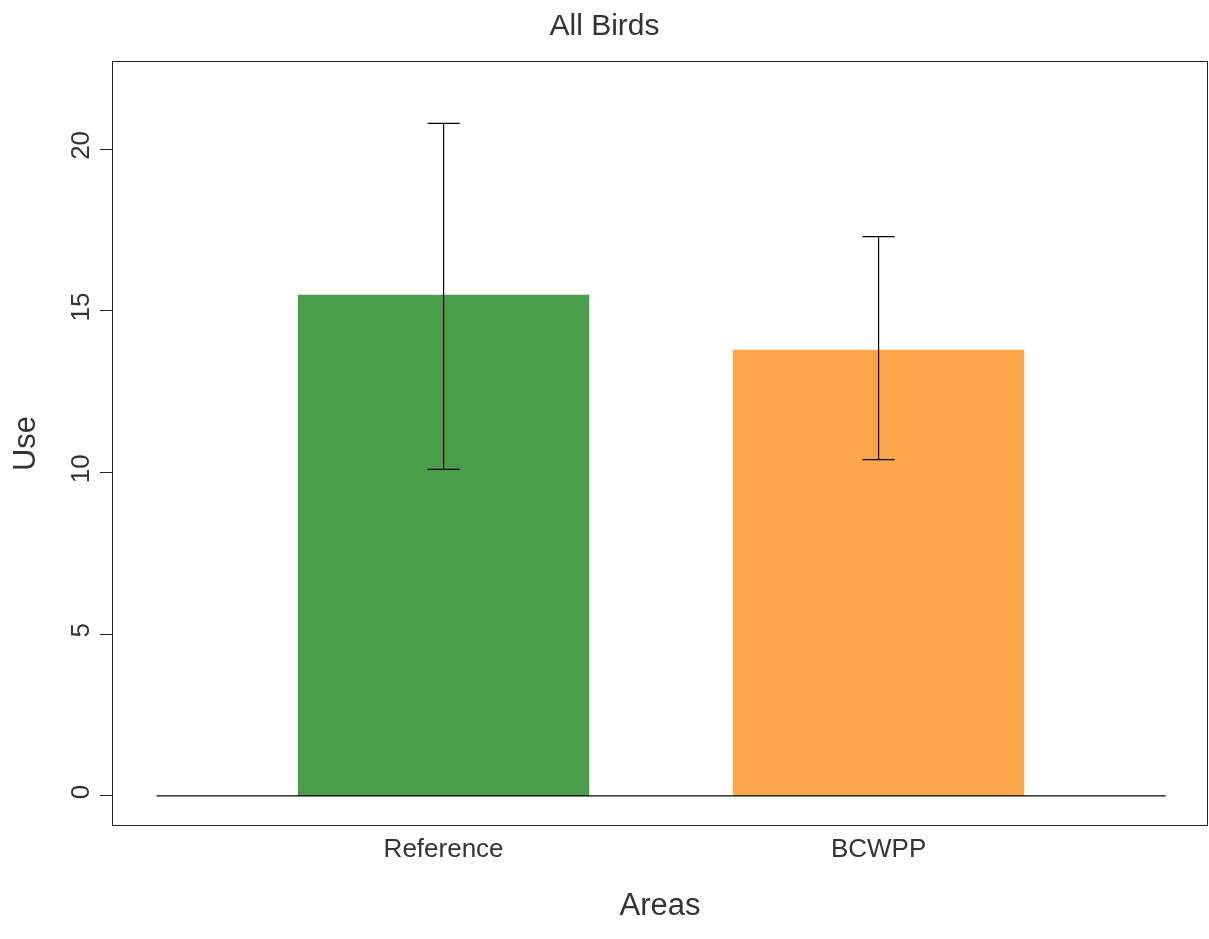 The height and width of the screenshot is (939, 1209). What do you see at coordinates (25, 443) in the screenshot?
I see `y-axis-title: Use` at bounding box center [25, 443].